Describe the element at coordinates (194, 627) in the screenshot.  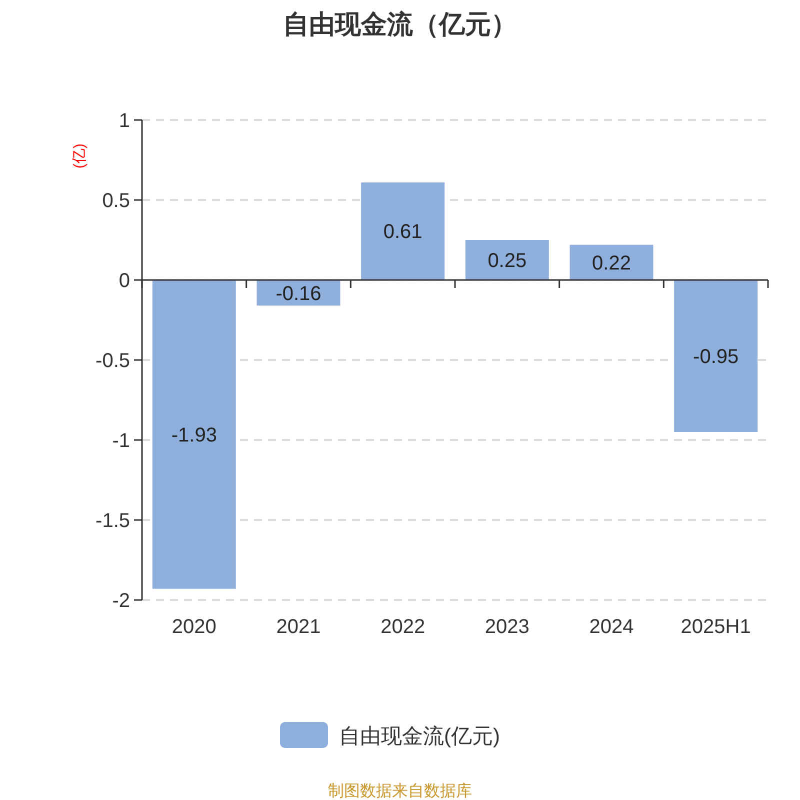
I see `xtick: 2020` at that location.